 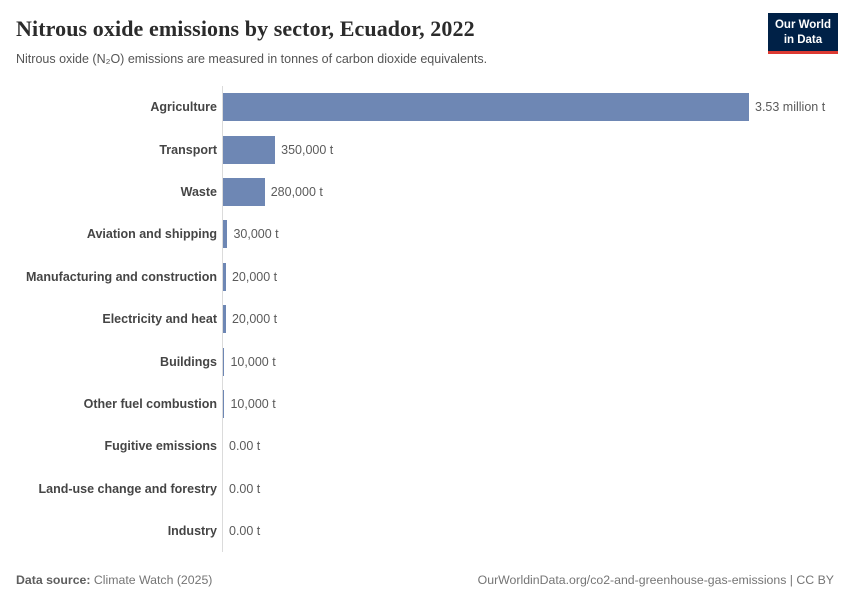 What do you see at coordinates (198, 191) in the screenshot?
I see `category-label: Waste` at bounding box center [198, 191].